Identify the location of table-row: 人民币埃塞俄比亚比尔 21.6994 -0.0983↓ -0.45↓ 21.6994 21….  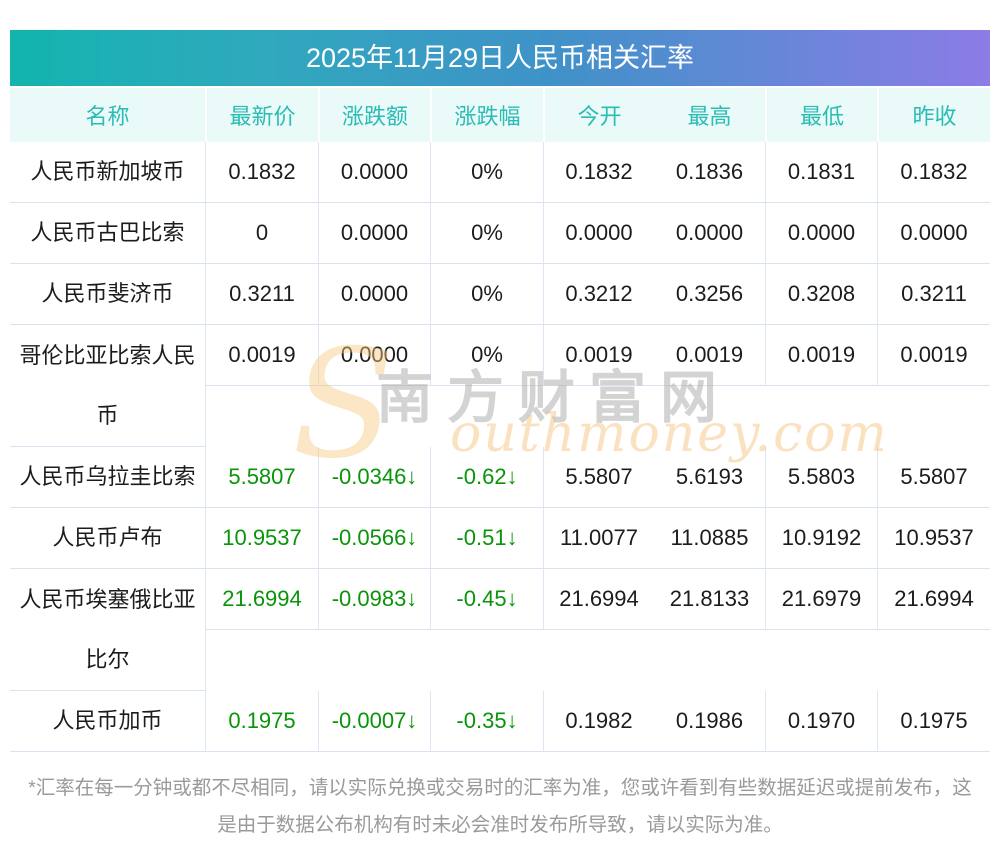
(500, 630).